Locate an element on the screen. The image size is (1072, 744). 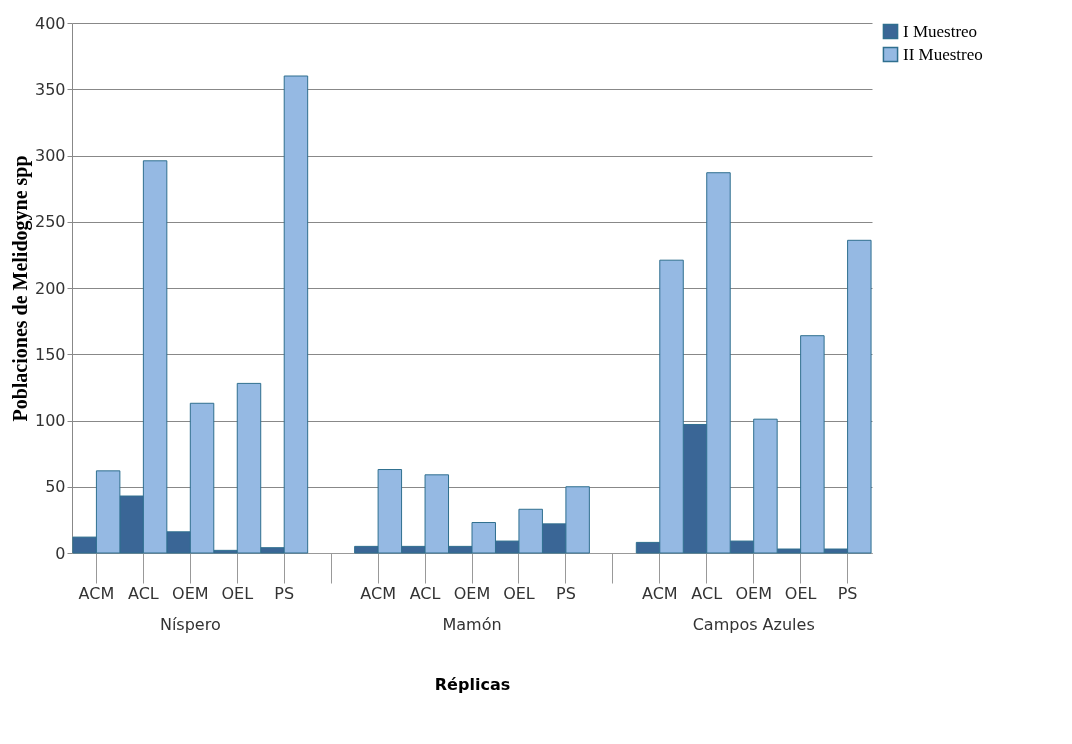
y-tick-label: 200 is located at coordinates (50, 288).